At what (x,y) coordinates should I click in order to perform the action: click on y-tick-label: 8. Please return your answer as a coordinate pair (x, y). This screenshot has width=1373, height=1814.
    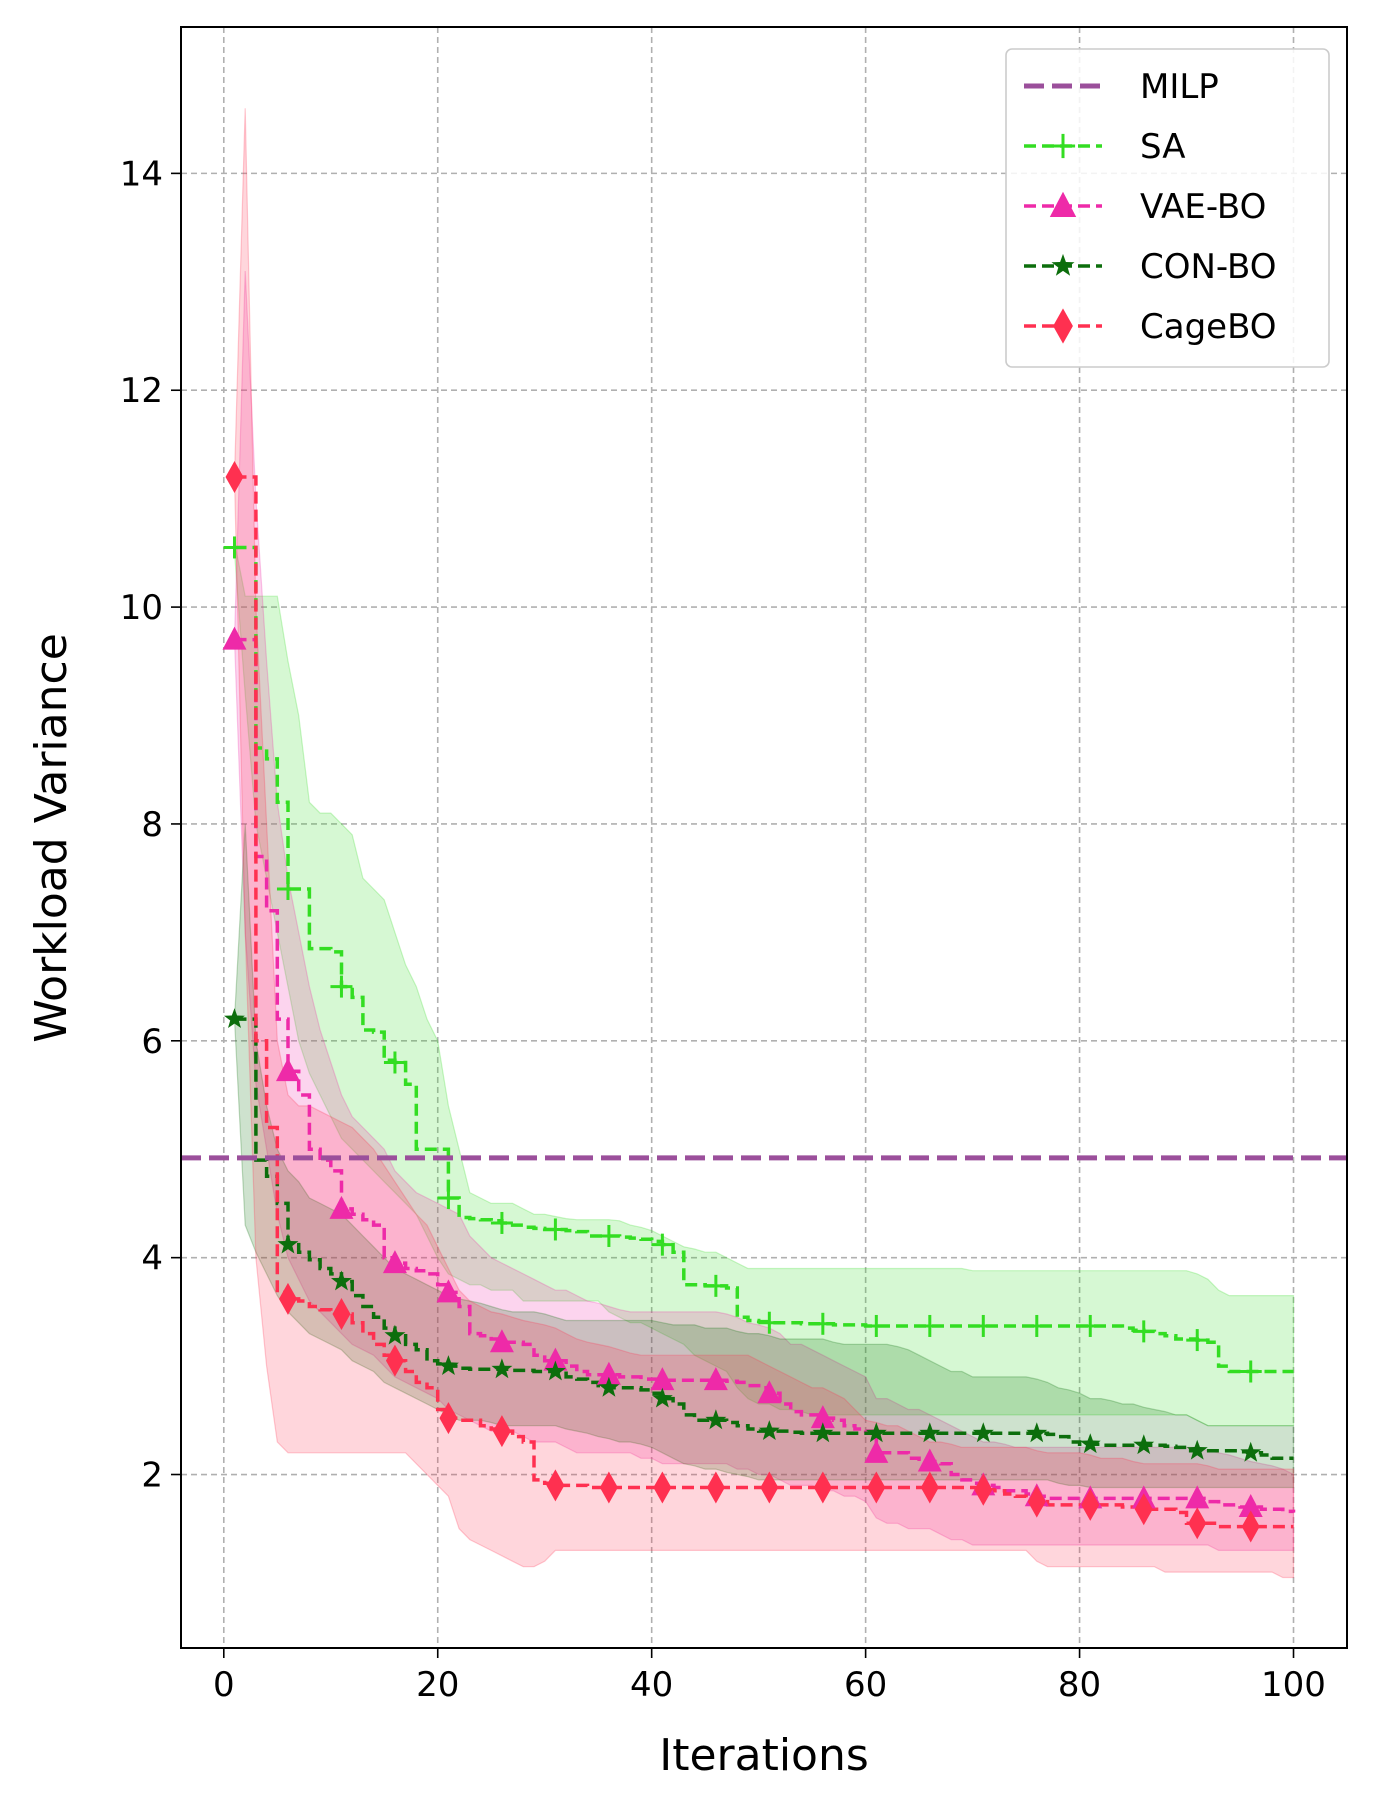
    Looking at the image, I should click on (152, 825).